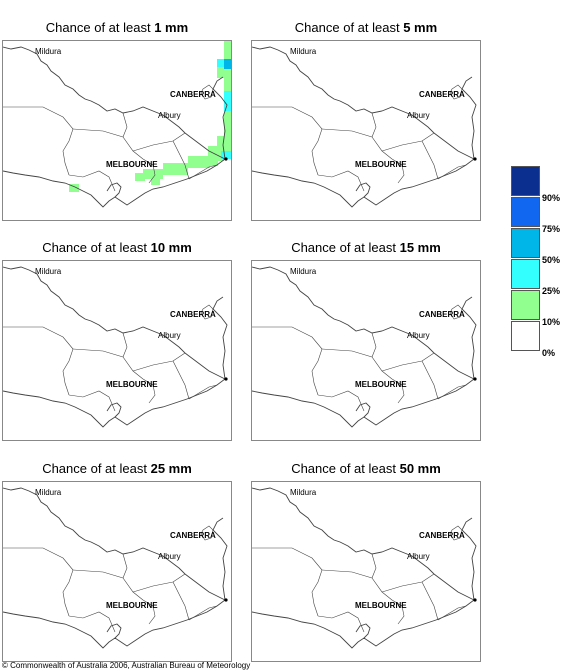 The image size is (570, 671). Describe the element at coordinates (551, 322) in the screenshot. I see `legend-label-10: 10%` at that location.